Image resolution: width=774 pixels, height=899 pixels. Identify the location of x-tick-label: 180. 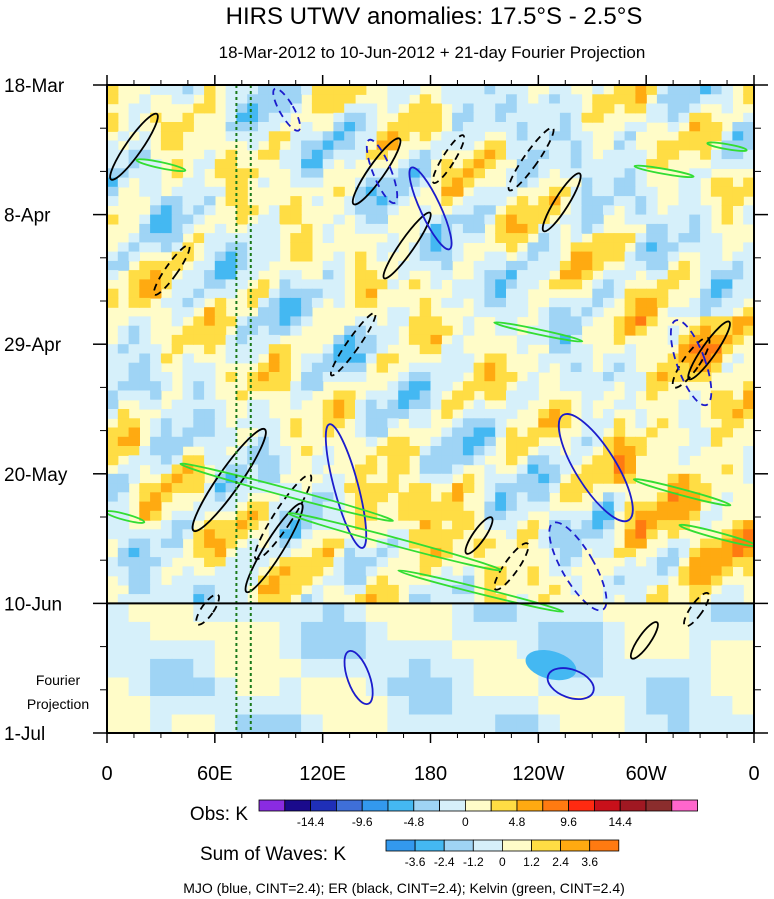
(430, 774).